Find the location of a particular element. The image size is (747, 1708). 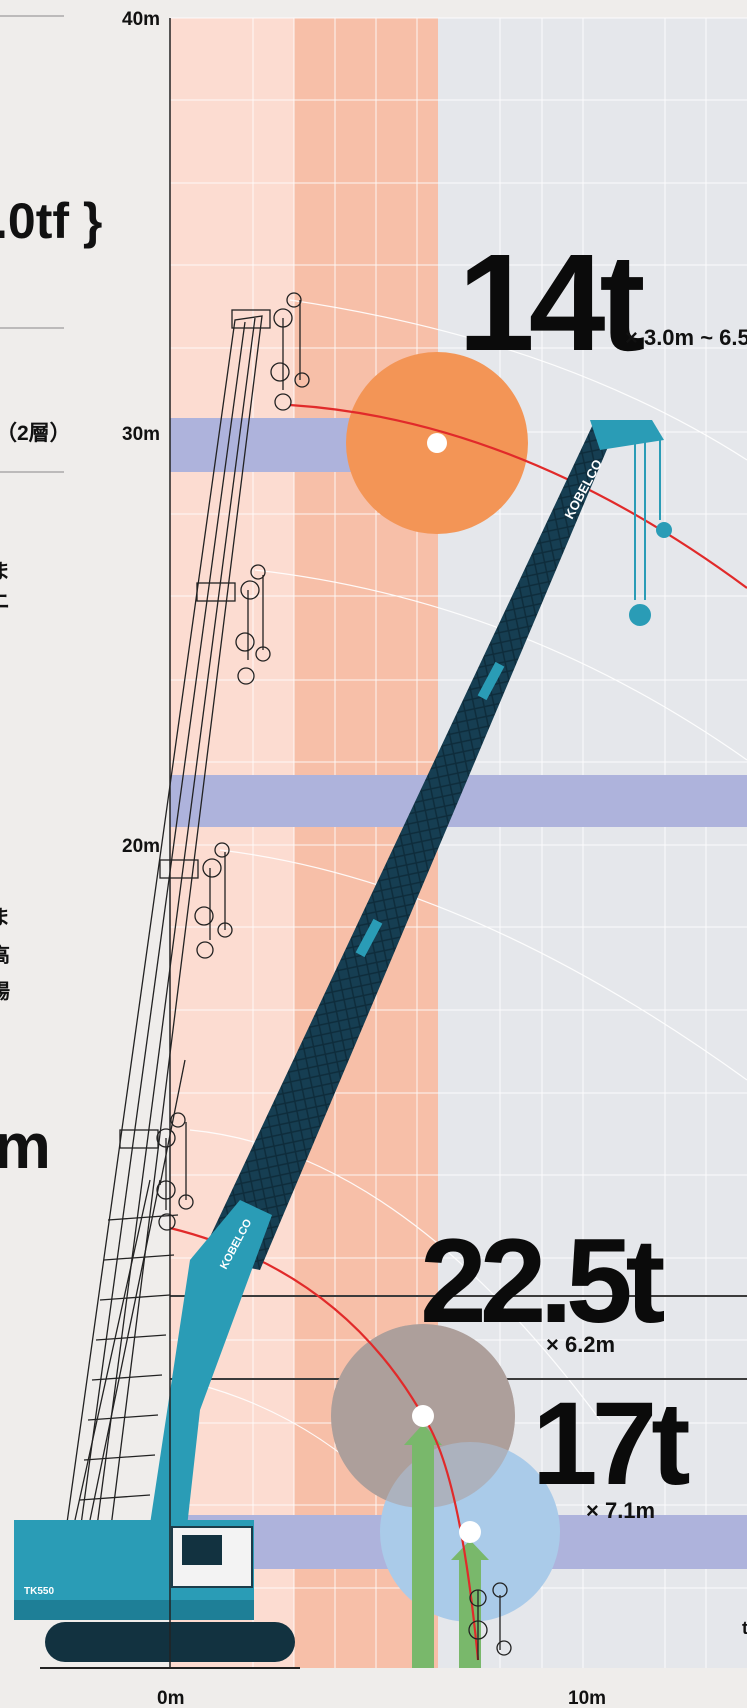

side-fragment-d: 高 is located at coordinates (5, 955).